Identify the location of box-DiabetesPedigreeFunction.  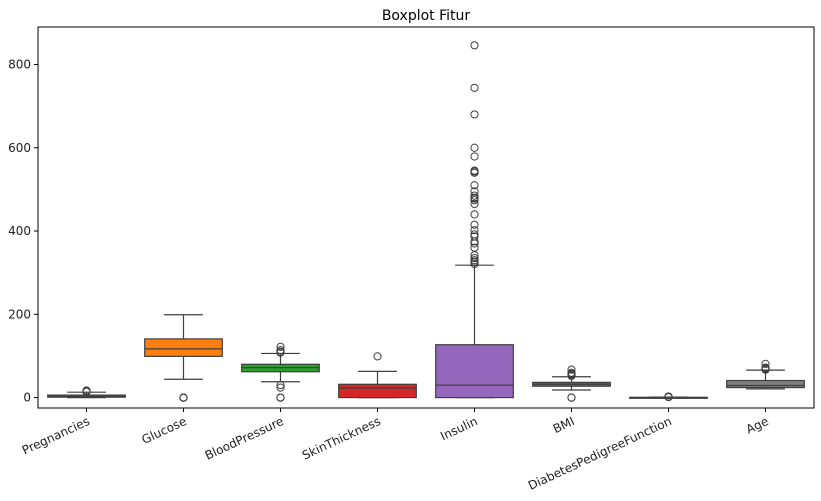
(668, 397).